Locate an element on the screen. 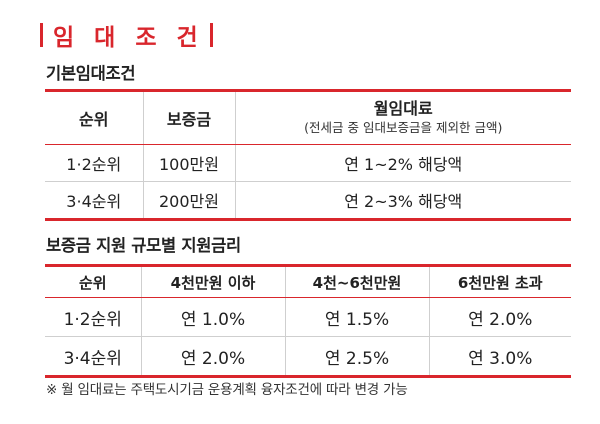 This screenshot has height=424, width=600. header-40m-to-60m: 4천~6천만원 is located at coordinates (357, 281).